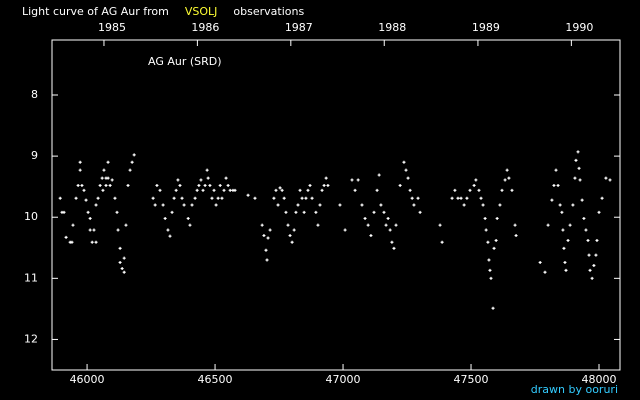 This screenshot has width=640, height=400. What do you see at coordinates (268, 11) in the screenshot?
I see `title-part: observations` at bounding box center [268, 11].